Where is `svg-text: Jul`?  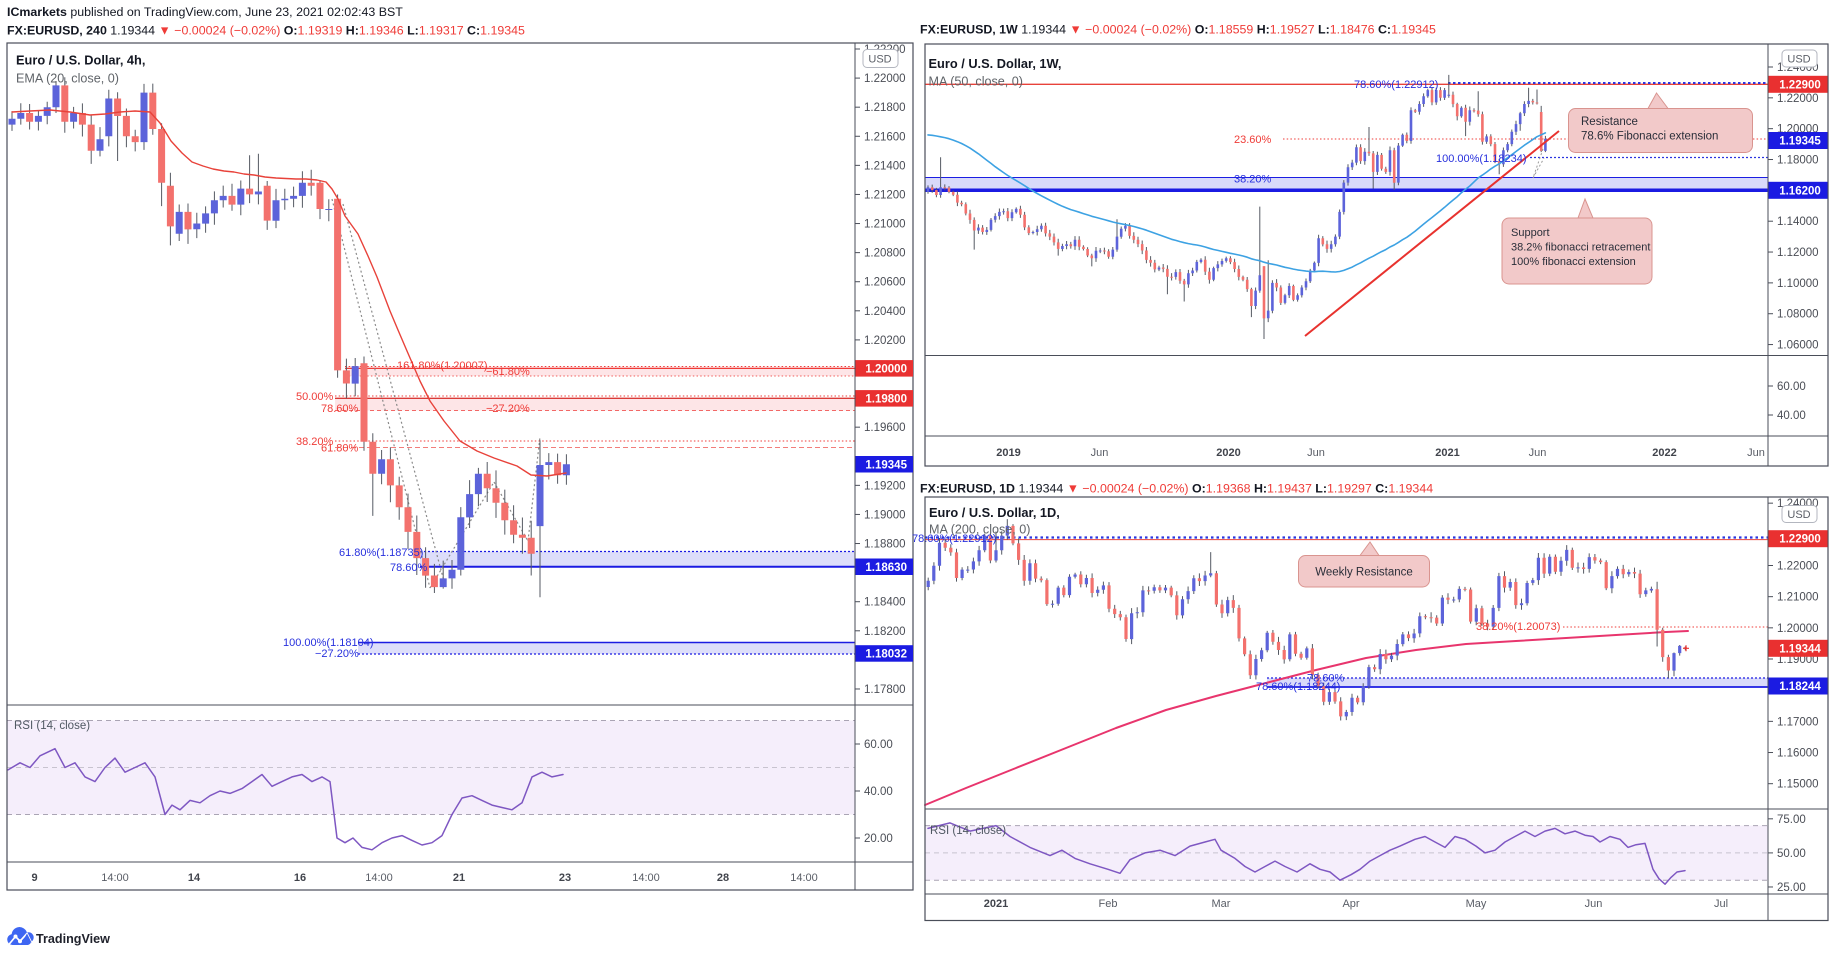
svg-text: Jul is located at coordinates (1721, 904).